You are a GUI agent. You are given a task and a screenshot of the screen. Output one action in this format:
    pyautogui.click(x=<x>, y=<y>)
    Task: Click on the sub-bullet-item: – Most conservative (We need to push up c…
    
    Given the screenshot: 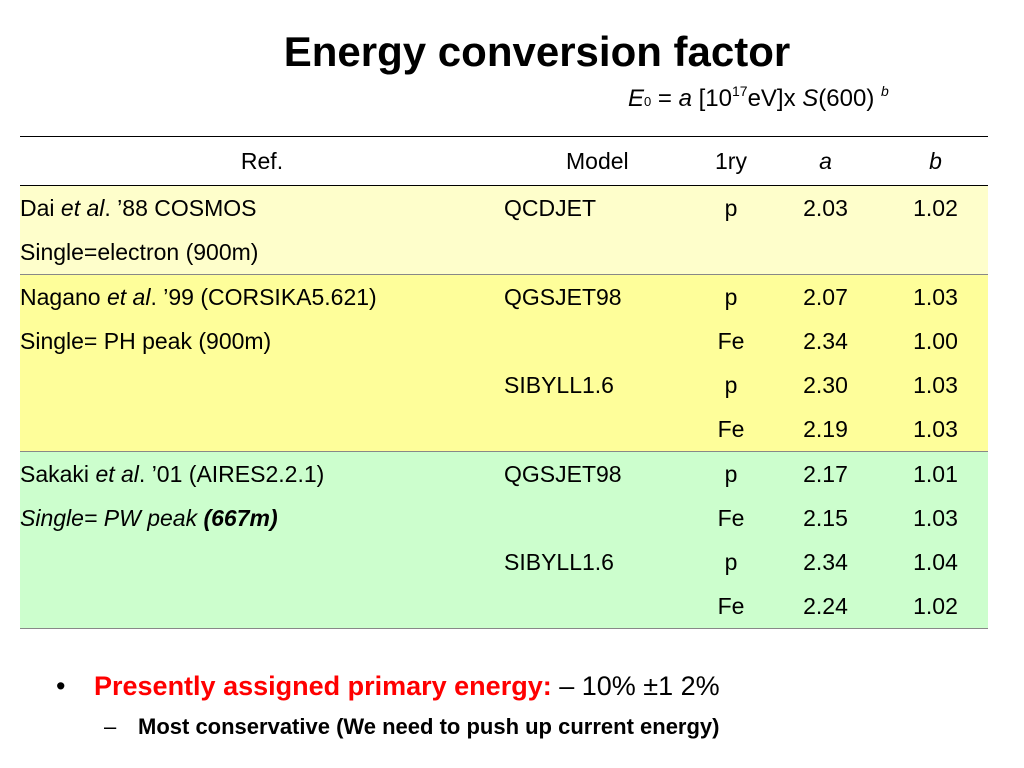 What is the action you would take?
    pyautogui.click(x=412, y=727)
    